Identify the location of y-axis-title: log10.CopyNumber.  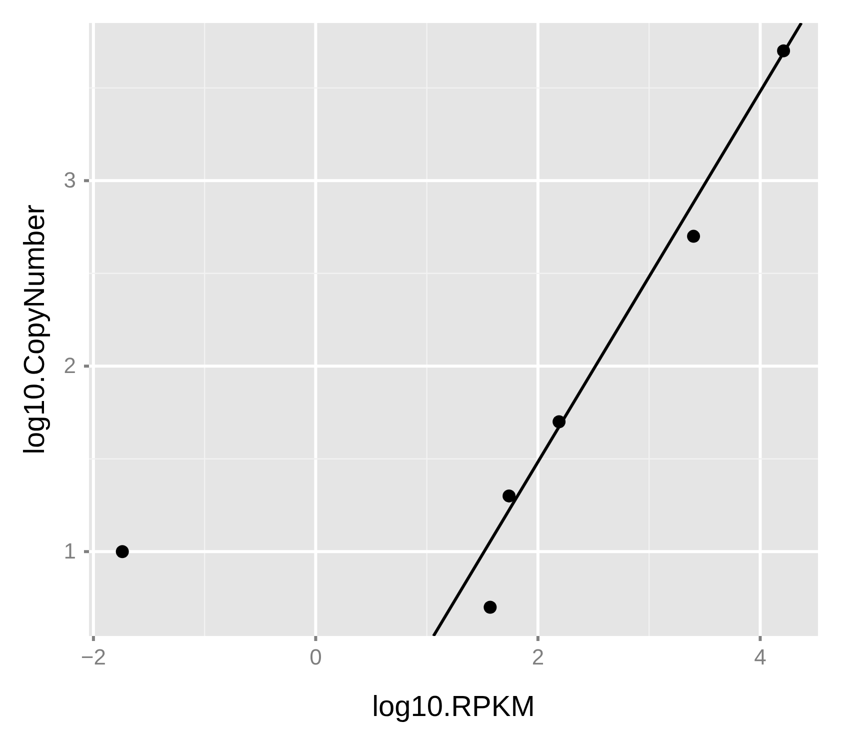
(35, 329).